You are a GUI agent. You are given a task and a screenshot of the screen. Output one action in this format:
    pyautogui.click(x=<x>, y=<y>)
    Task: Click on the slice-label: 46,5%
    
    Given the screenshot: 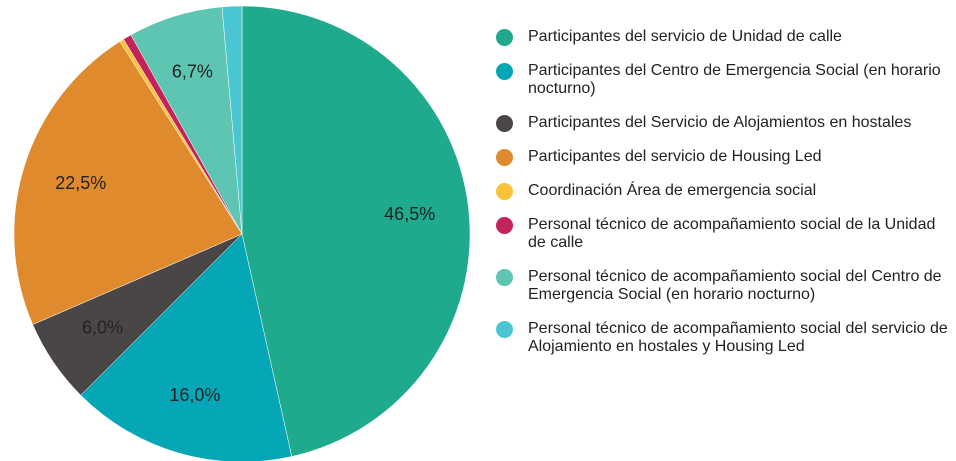 What is the action you would take?
    pyautogui.click(x=409, y=214)
    